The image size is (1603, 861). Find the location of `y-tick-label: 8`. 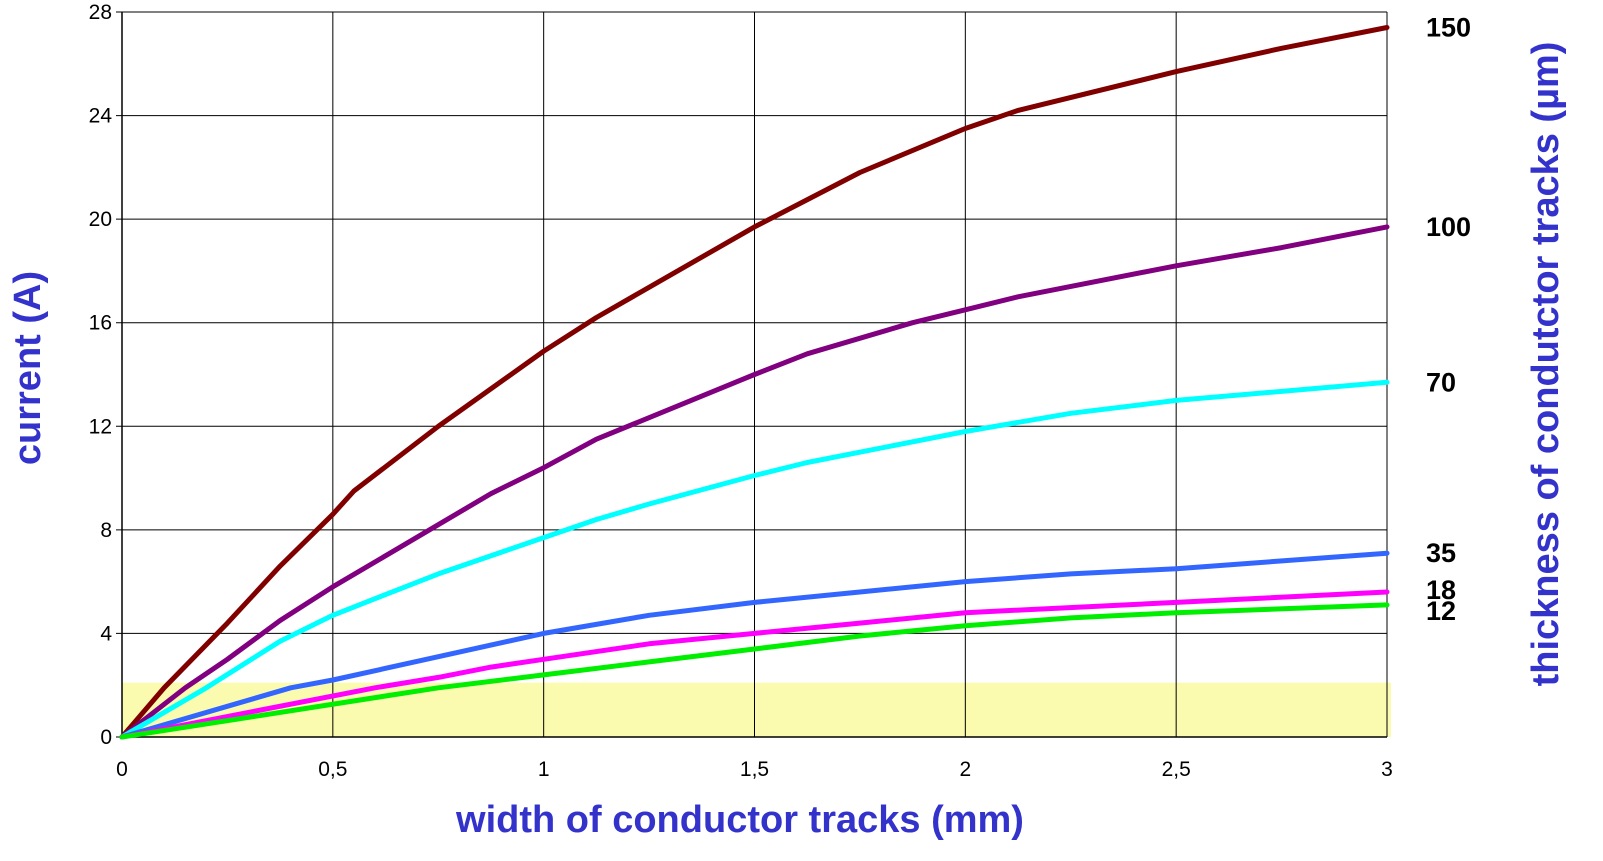

y-tick-label: 8 is located at coordinates (106, 530).